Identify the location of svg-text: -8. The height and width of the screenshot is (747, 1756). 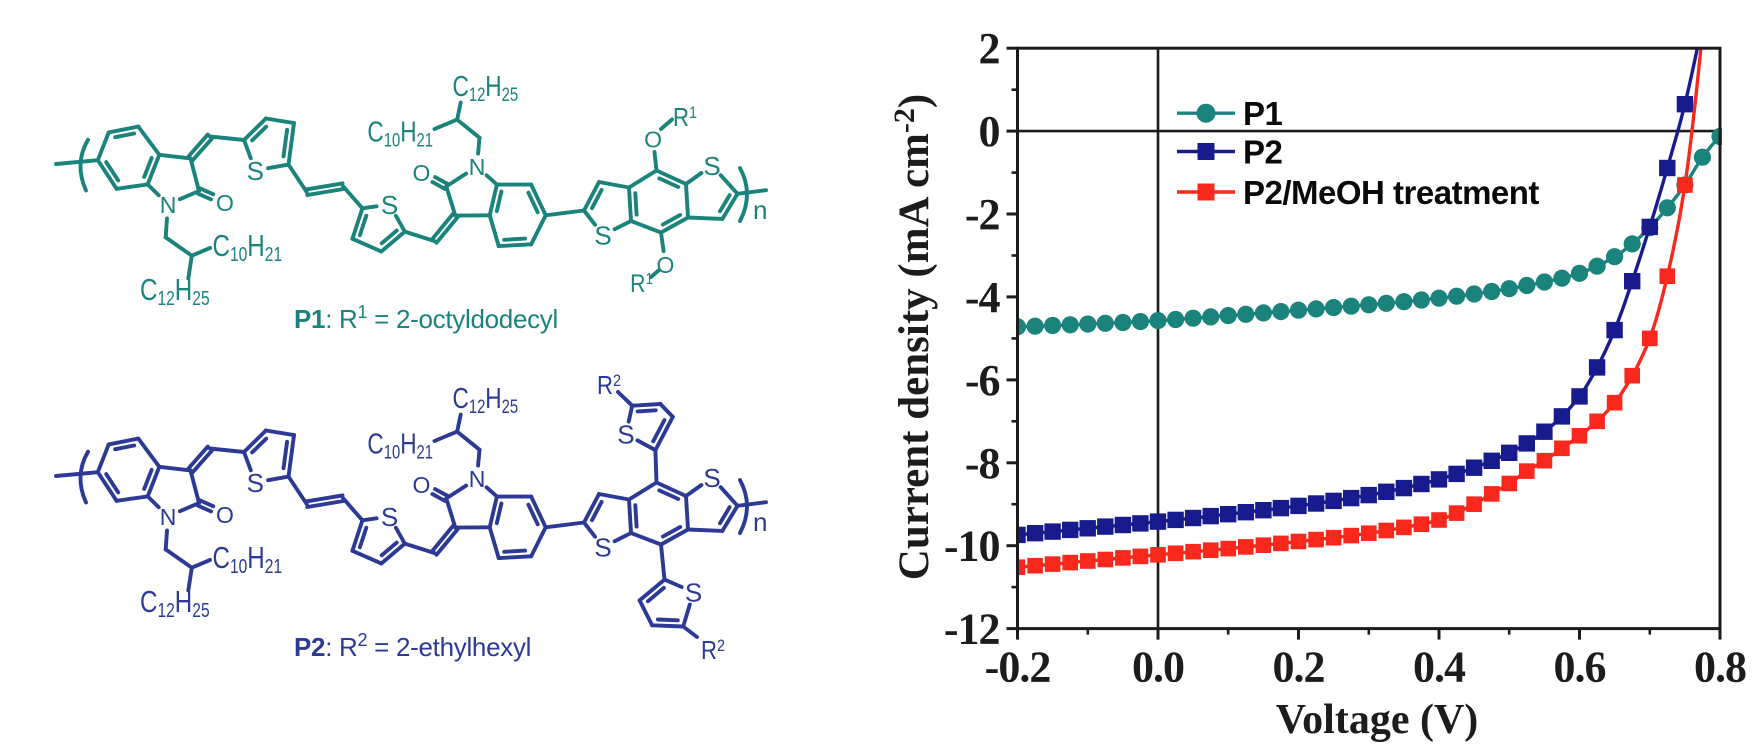
(982, 463).